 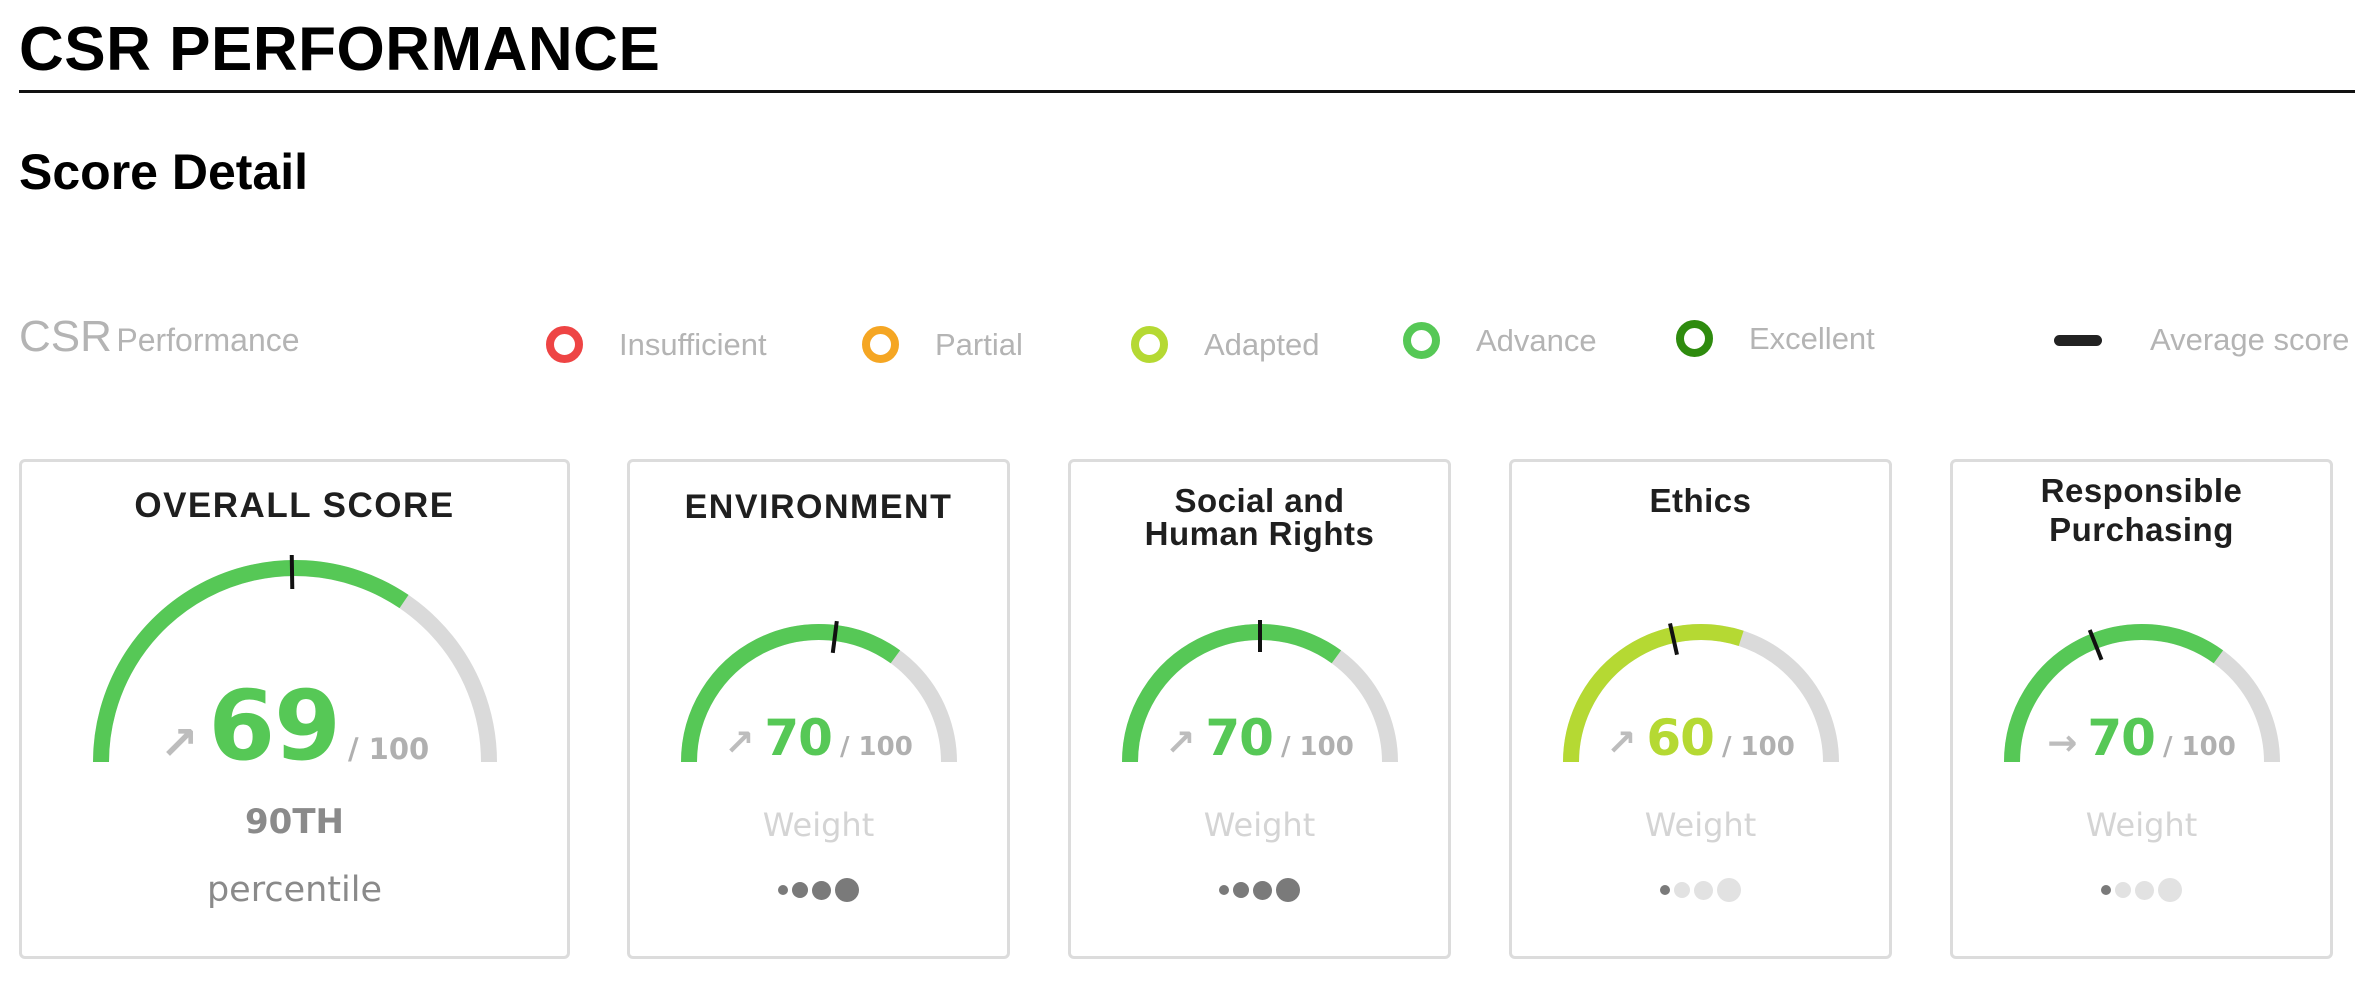 What do you see at coordinates (294, 890) in the screenshot?
I see `percentile-label: percentile` at bounding box center [294, 890].